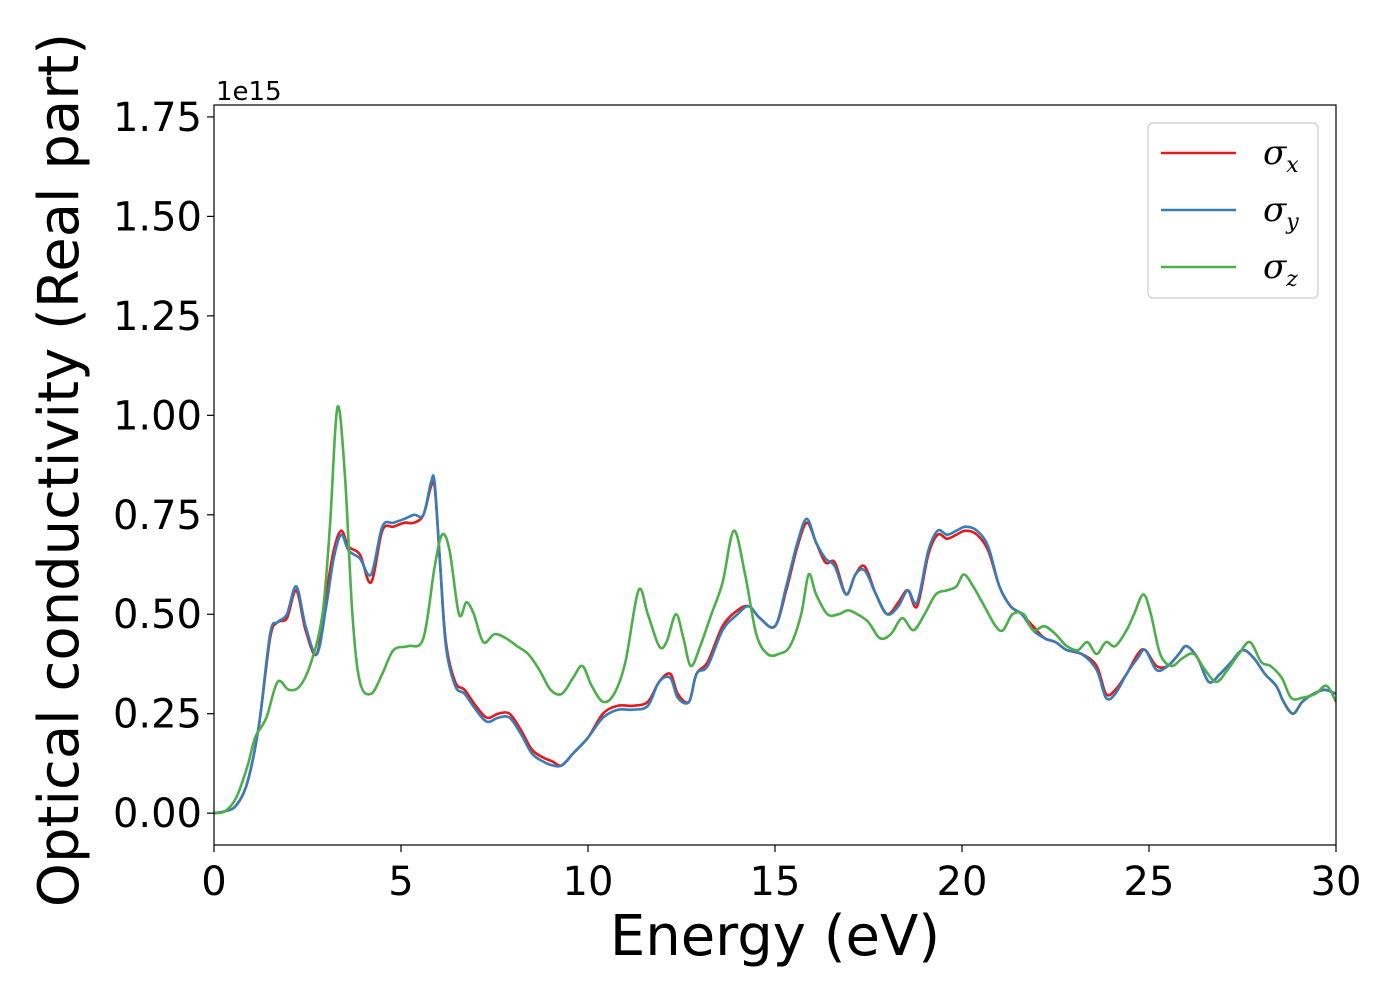 The height and width of the screenshot is (1000, 1400). Describe the element at coordinates (59, 470) in the screenshot. I see `y-axis-label: Optical conductivity (Real part)` at that location.